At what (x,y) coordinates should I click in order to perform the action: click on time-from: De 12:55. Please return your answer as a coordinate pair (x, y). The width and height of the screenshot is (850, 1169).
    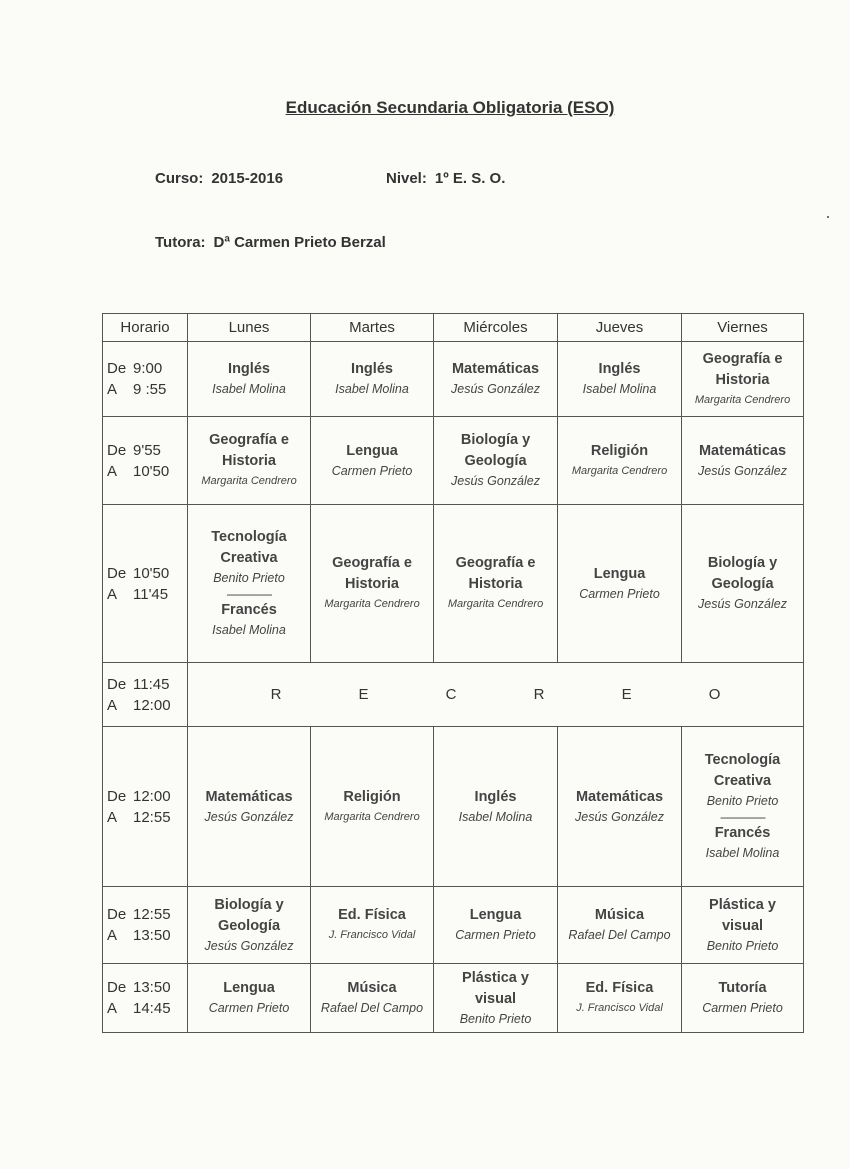
    Looking at the image, I should click on (145, 914).